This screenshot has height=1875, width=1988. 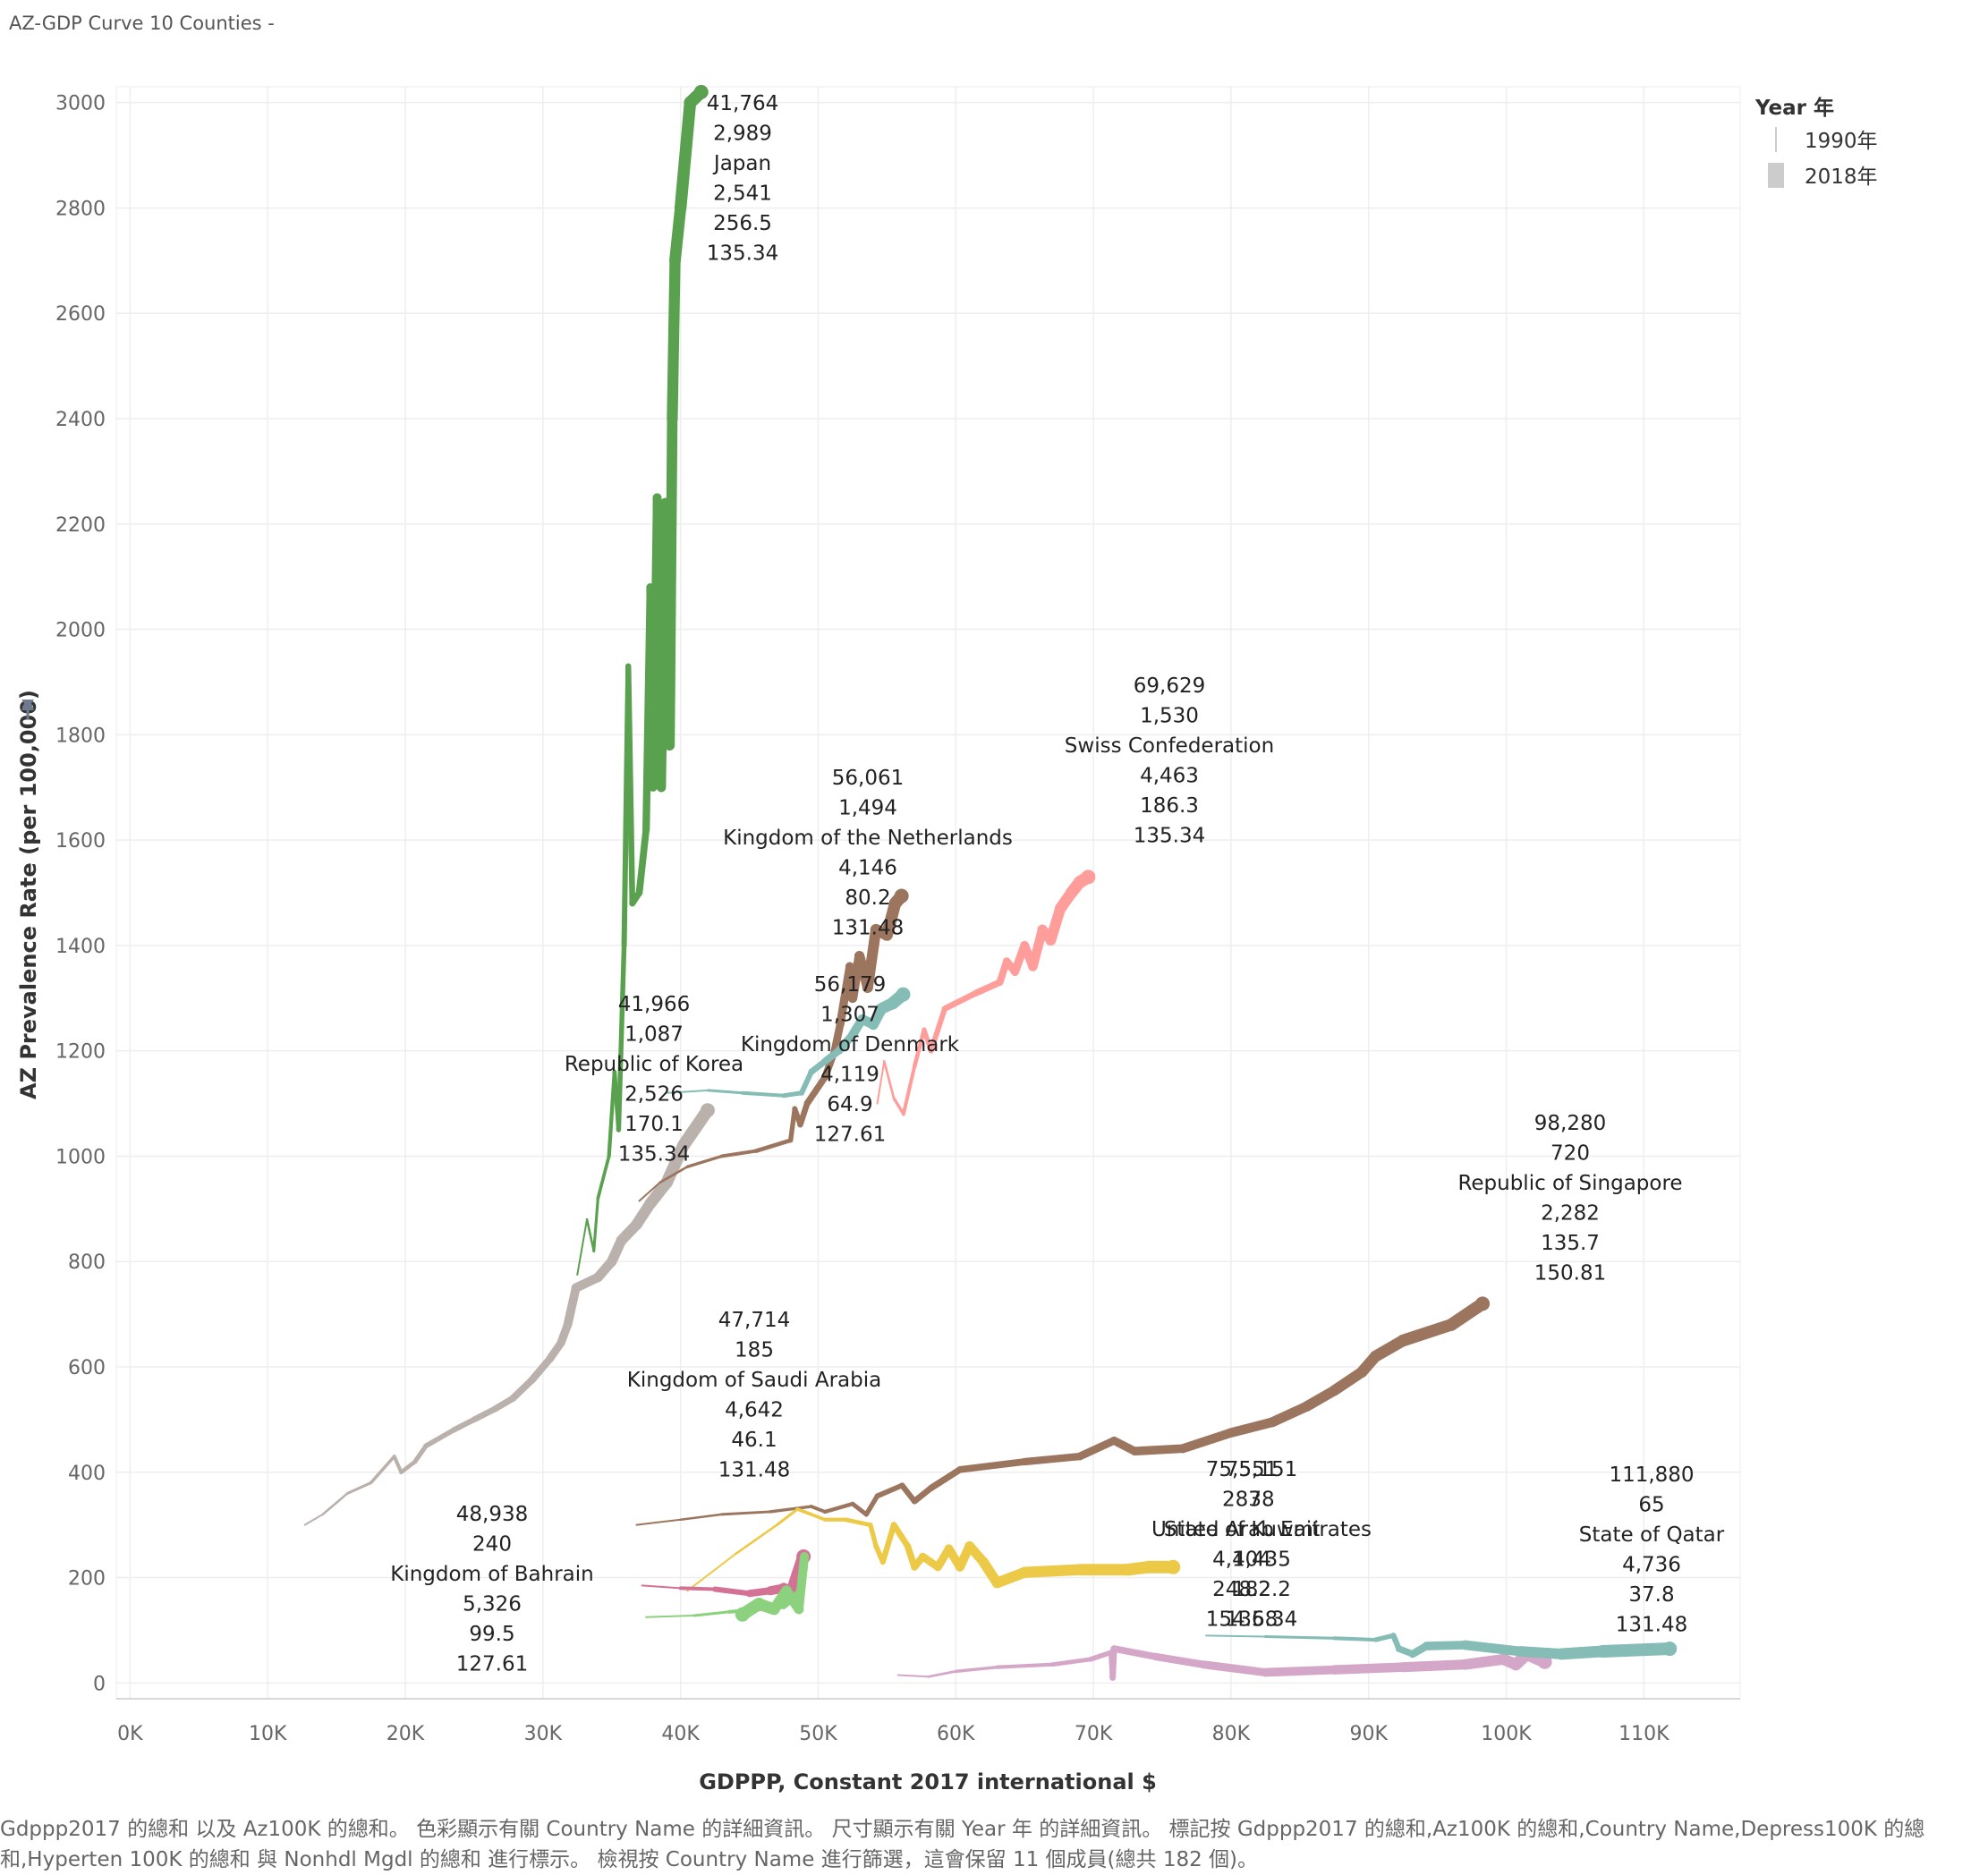 What do you see at coordinates (1570, 1214) in the screenshot?
I see `mark-label-line: 2,282` at bounding box center [1570, 1214].